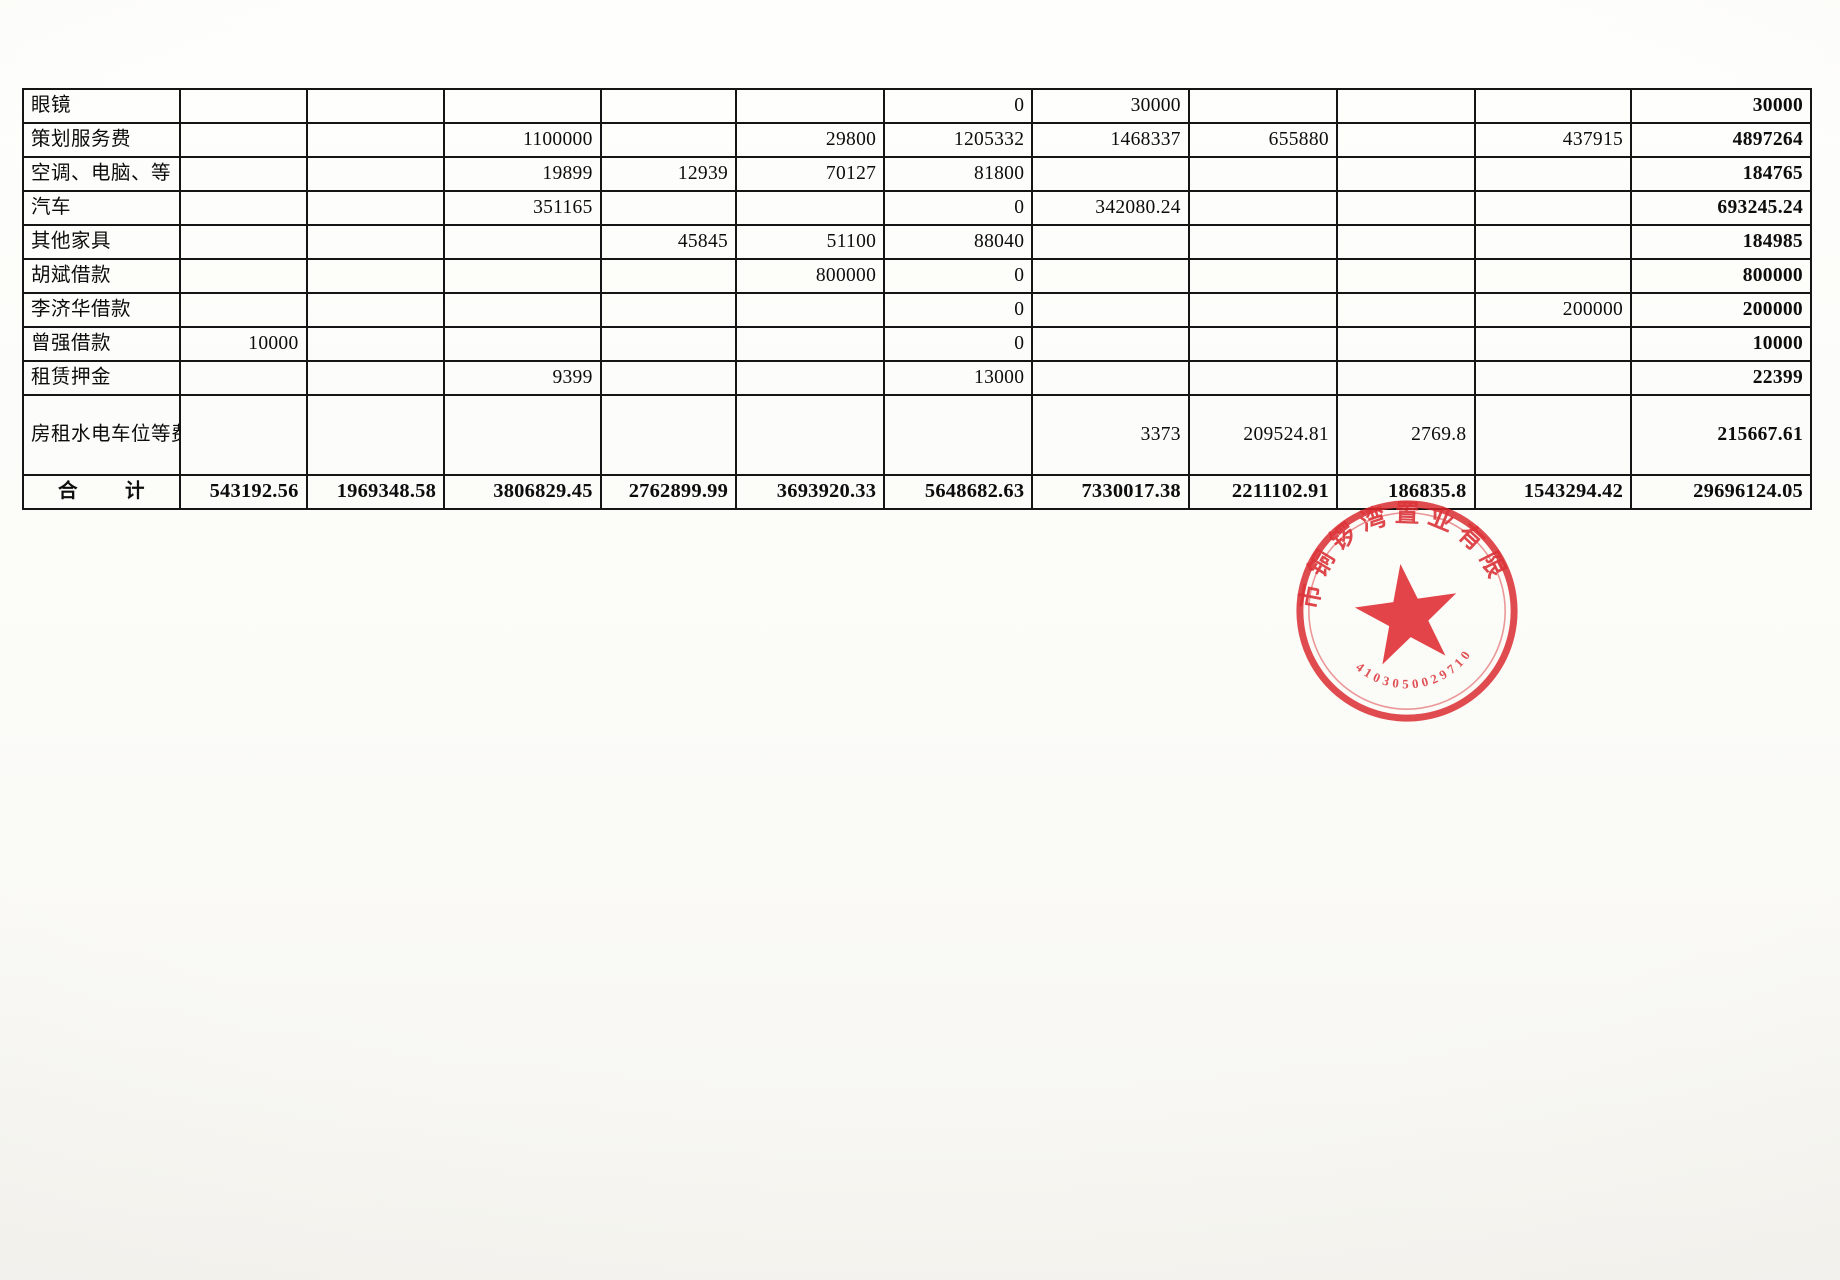 This screenshot has width=1840, height=1280. I want to click on row-total: 200000, so click(1721, 310).